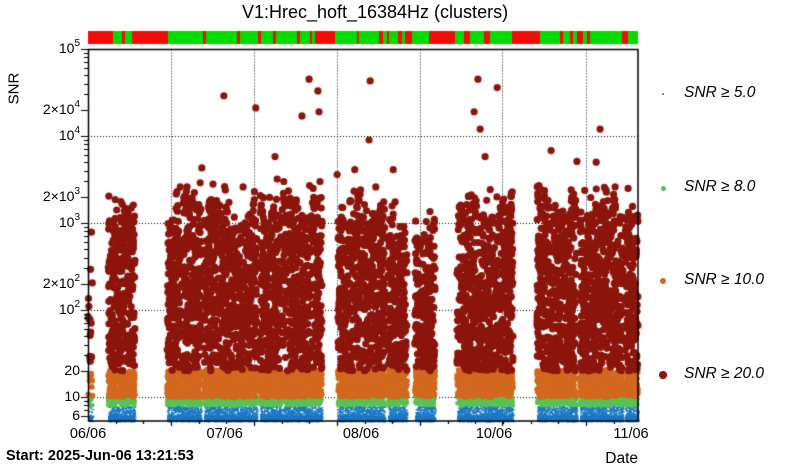 The image size is (805, 472). I want to click on y-tick-label: 10, so click(72, 396).